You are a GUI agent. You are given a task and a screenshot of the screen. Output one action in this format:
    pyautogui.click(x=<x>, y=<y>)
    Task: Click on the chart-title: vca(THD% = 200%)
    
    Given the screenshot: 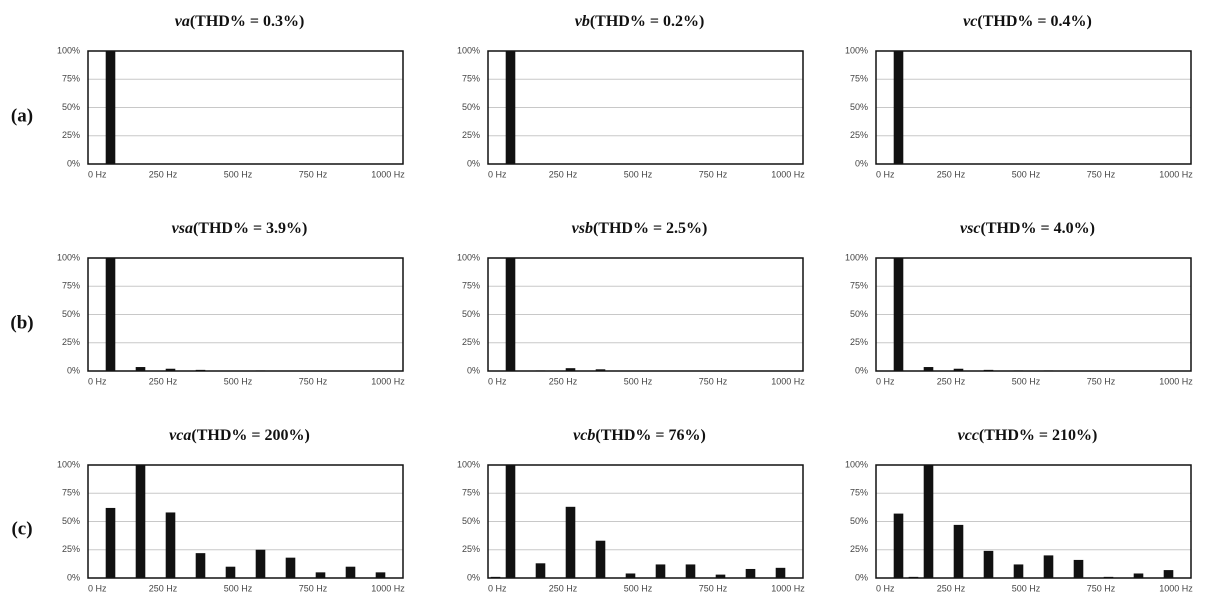 What is the action you would take?
    pyautogui.click(x=239, y=435)
    